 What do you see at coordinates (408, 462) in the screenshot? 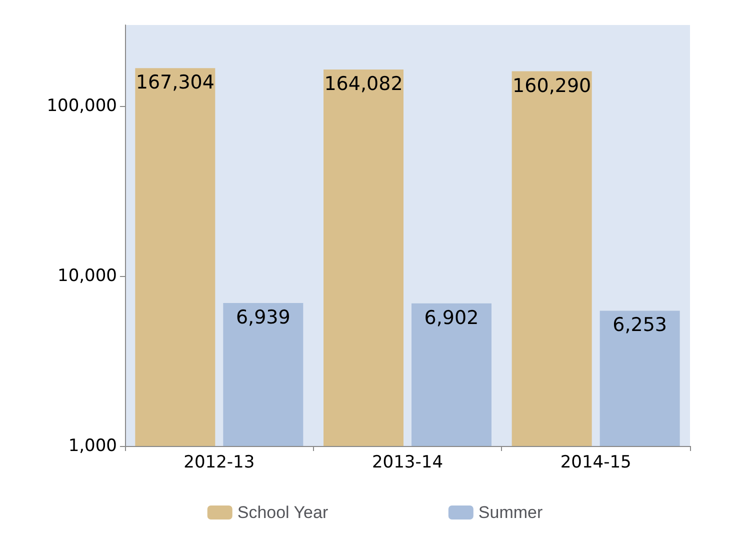
I see `x-tick-label: 2013-14` at bounding box center [408, 462].